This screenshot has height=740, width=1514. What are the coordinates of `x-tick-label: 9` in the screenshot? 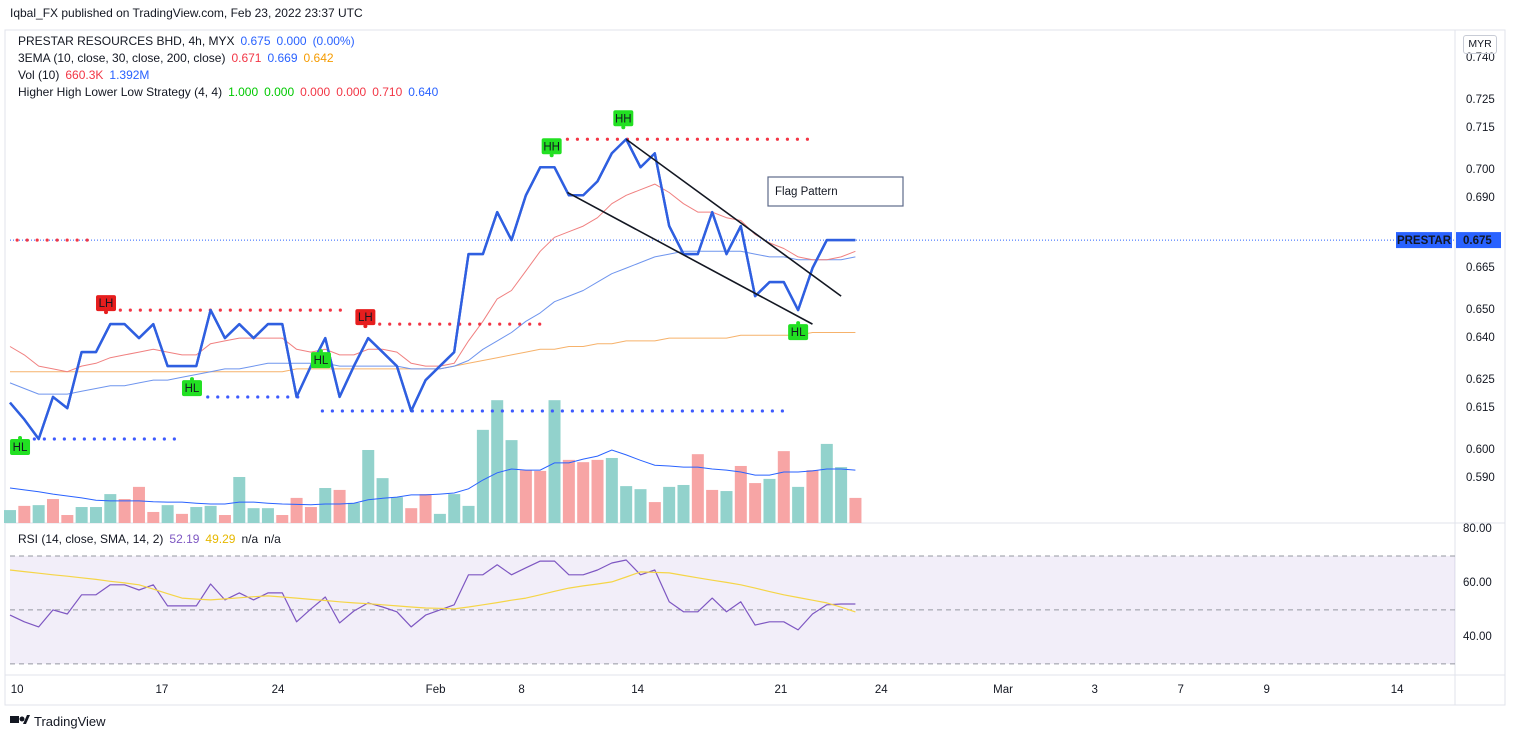 It's located at (1267, 690).